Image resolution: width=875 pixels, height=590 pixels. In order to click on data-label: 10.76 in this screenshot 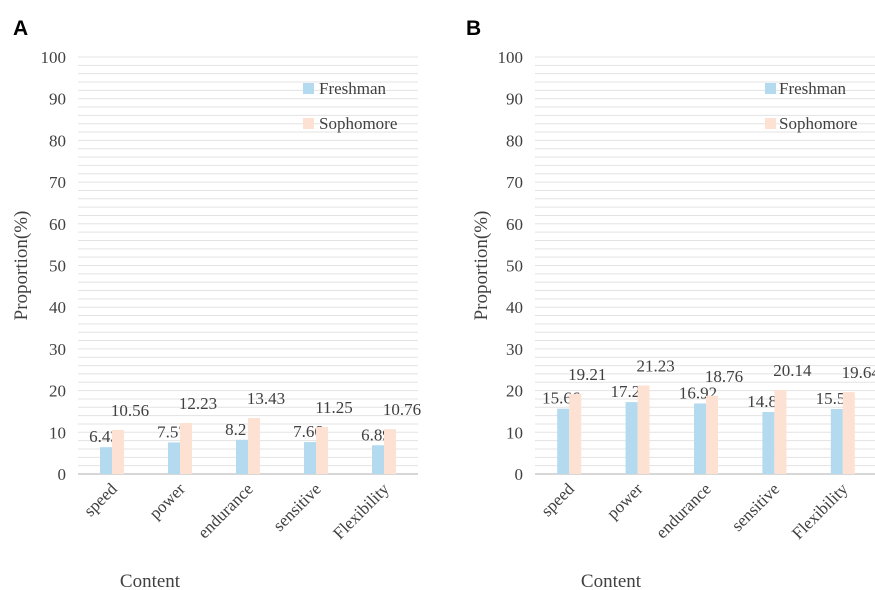, I will do `click(402, 409)`.